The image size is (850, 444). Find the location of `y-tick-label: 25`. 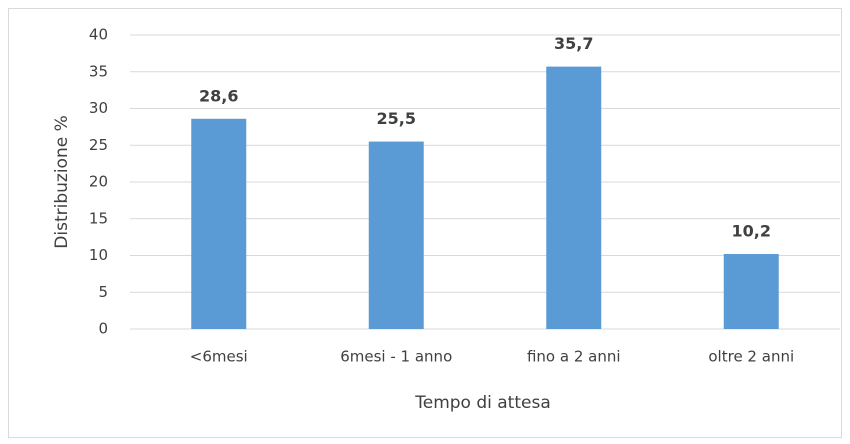

y-tick-label: 25 is located at coordinates (98, 145).